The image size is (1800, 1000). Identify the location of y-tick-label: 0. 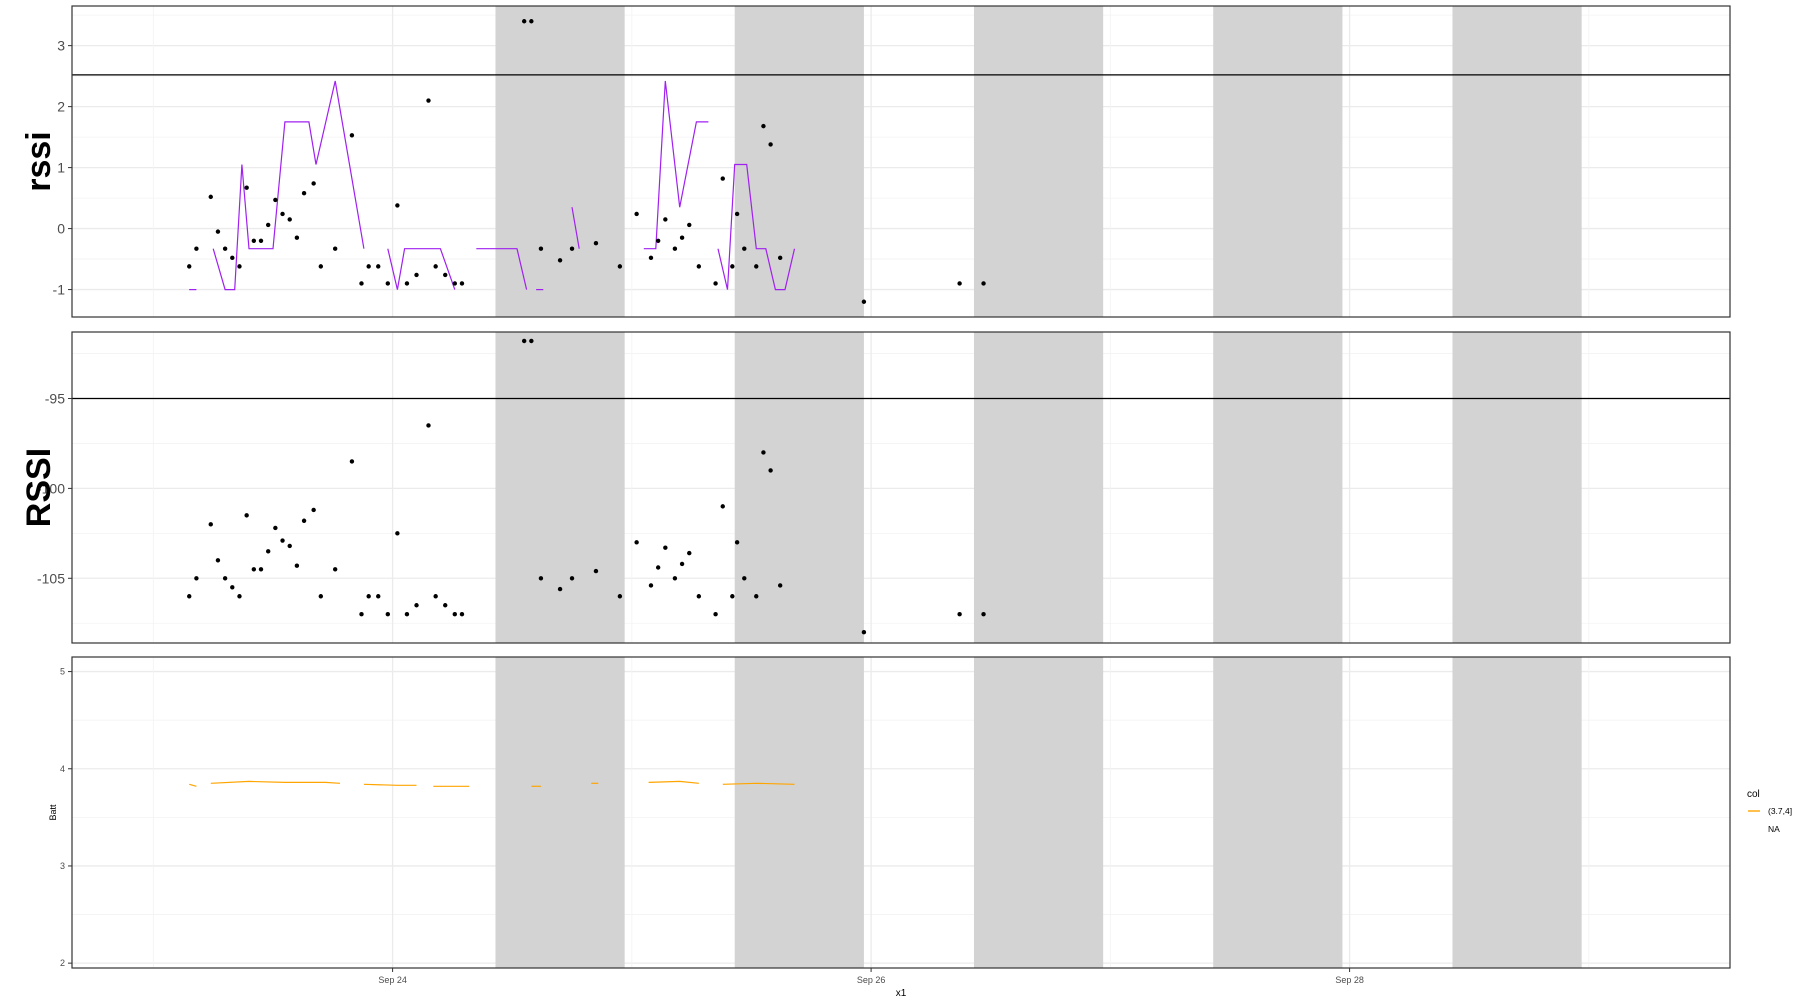
(61, 229).